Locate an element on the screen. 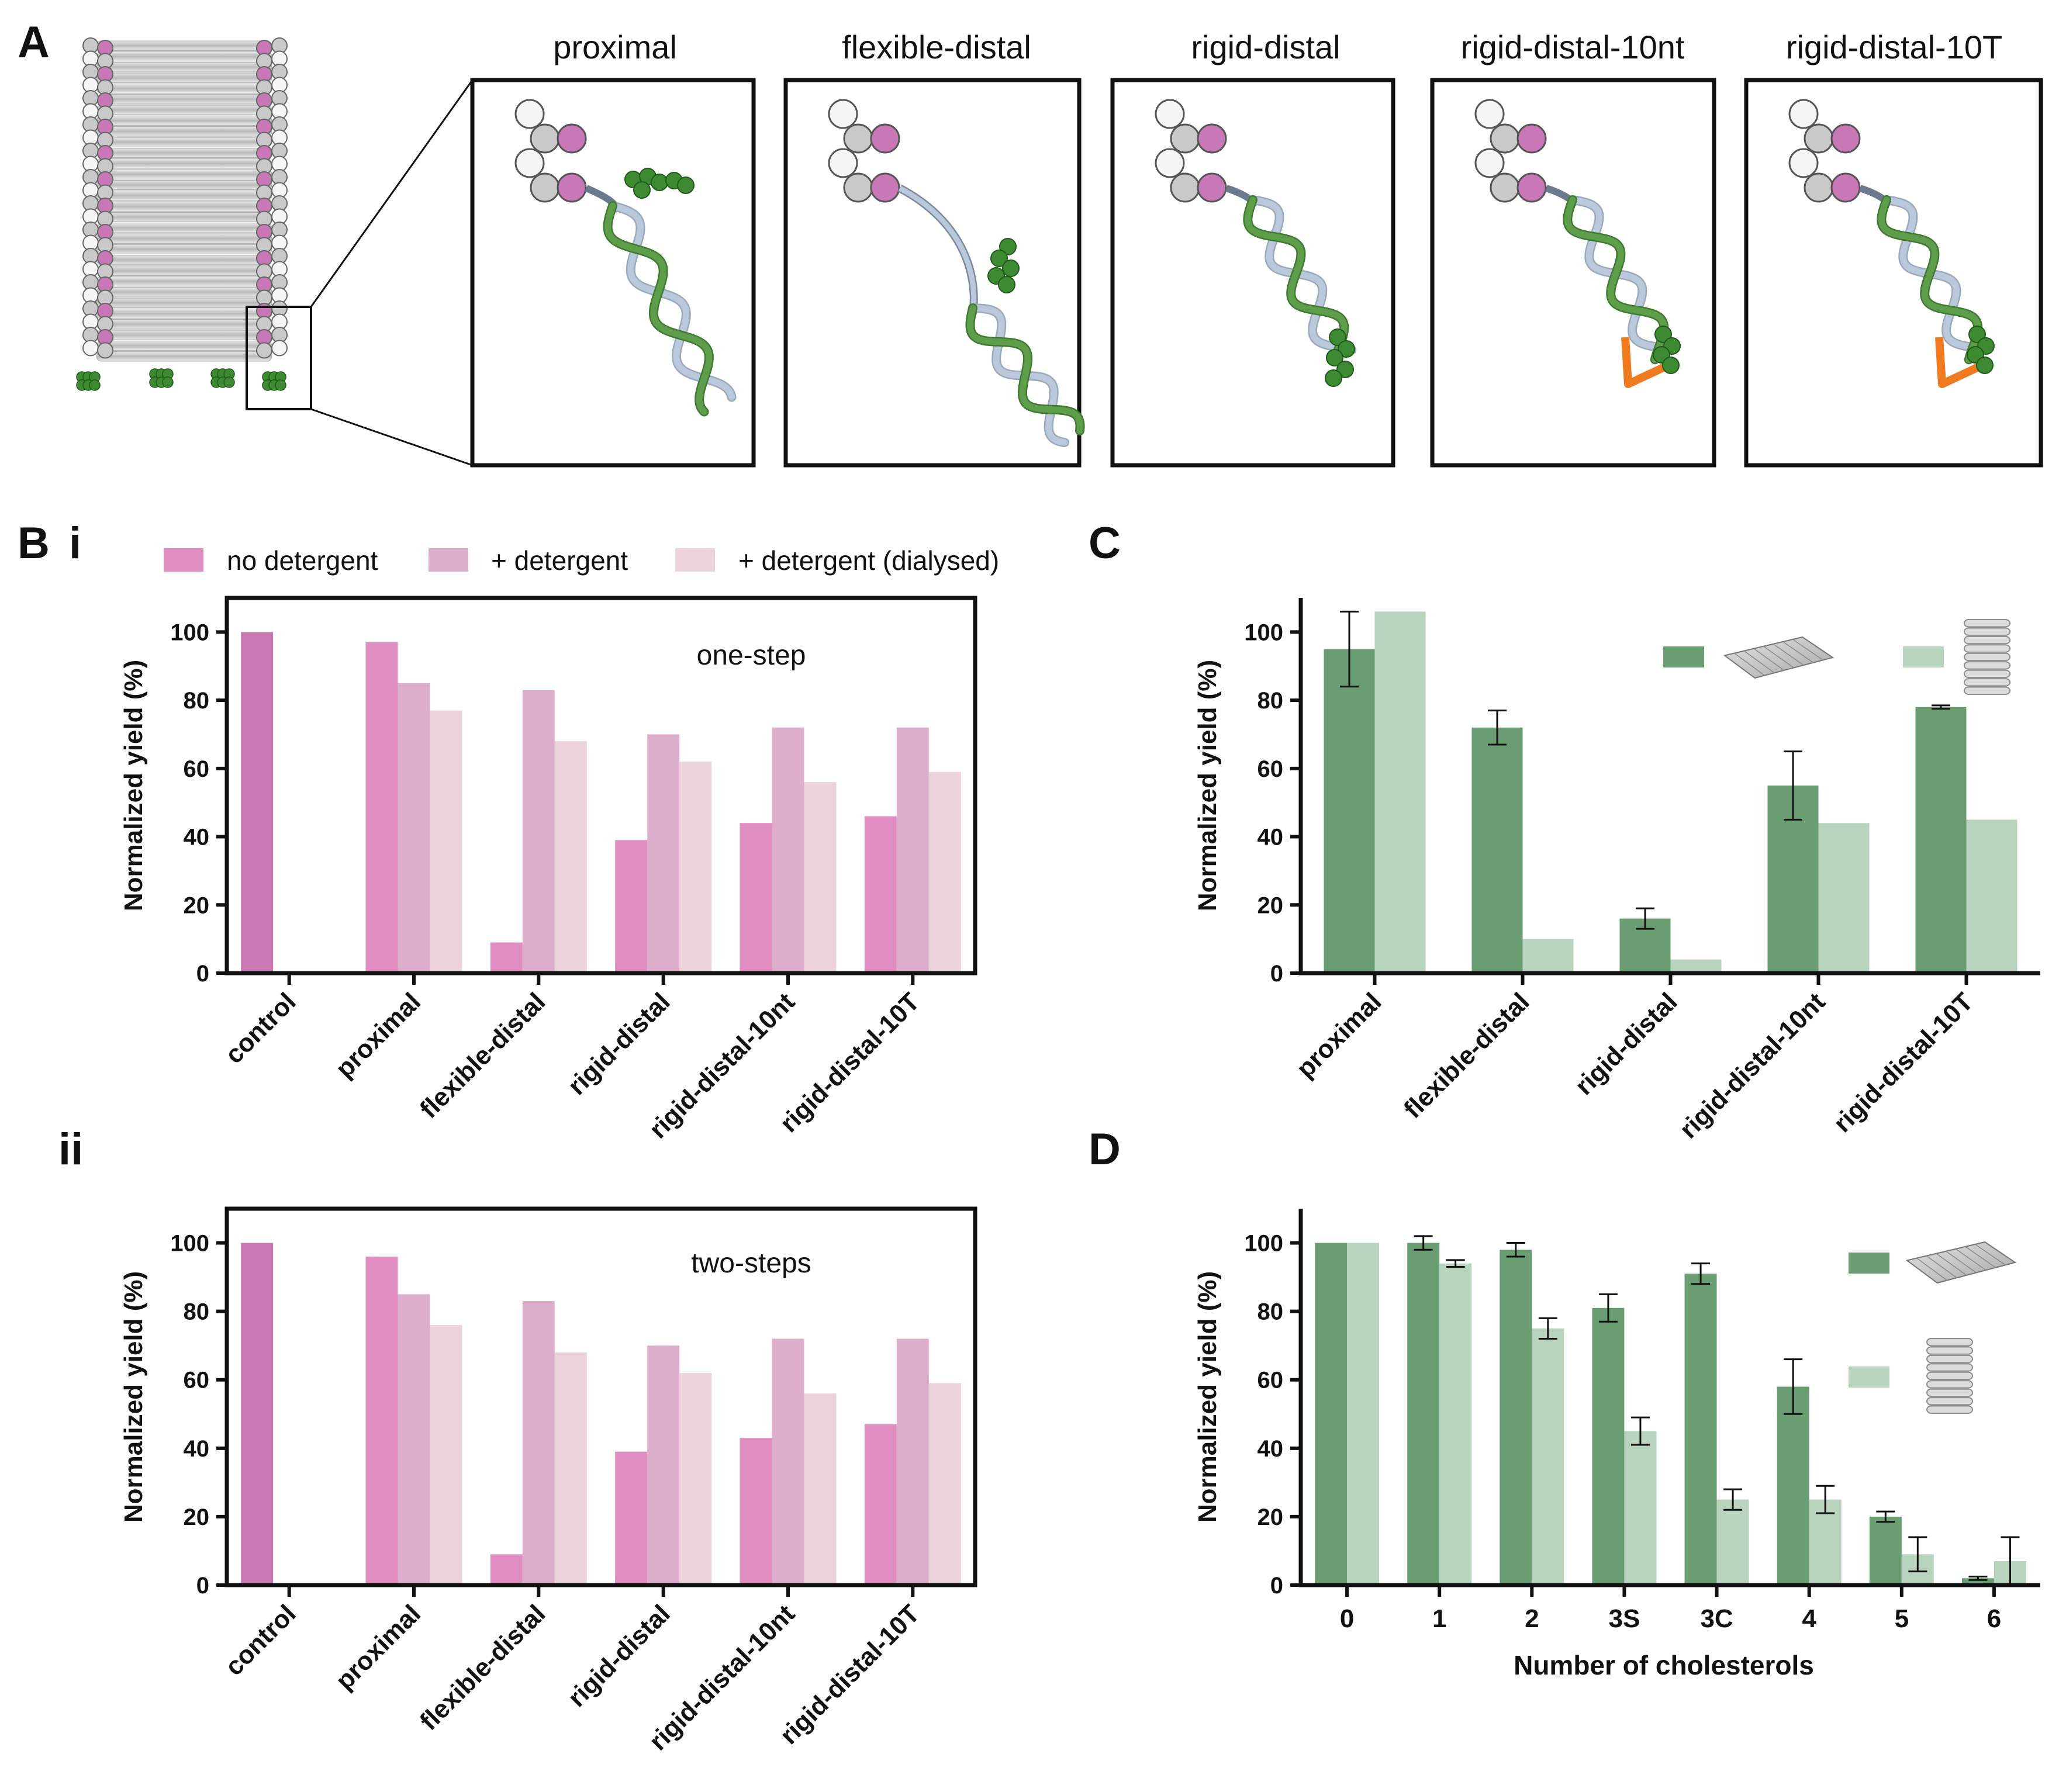  inset-title: rigid-distal-10nt is located at coordinates (1573, 47).